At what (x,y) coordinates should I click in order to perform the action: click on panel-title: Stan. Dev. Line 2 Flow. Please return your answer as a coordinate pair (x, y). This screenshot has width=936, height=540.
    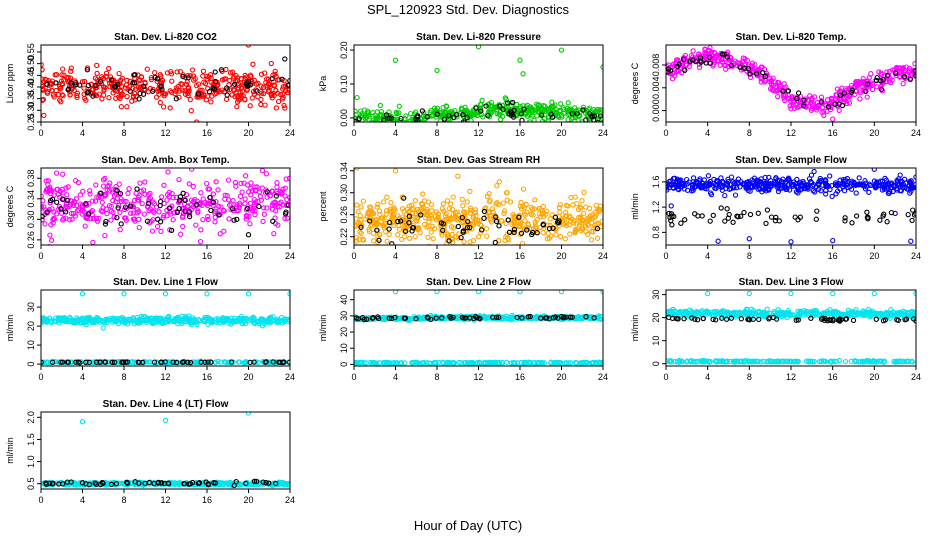
    Looking at the image, I should click on (478, 282).